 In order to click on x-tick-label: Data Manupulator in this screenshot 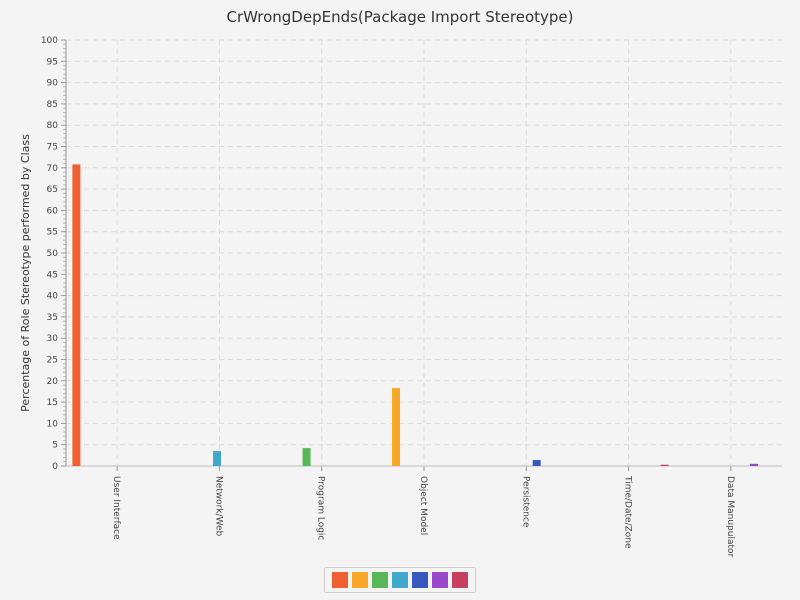, I will do `click(730, 517)`.